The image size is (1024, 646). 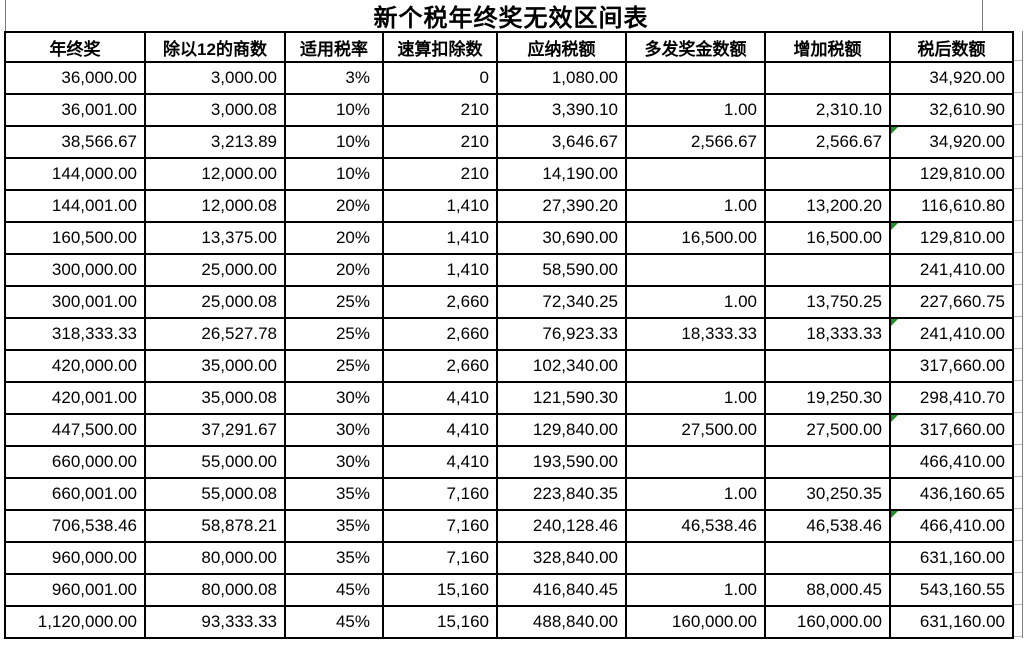 I want to click on cell-tax-rate: 45%, so click(x=334, y=622).